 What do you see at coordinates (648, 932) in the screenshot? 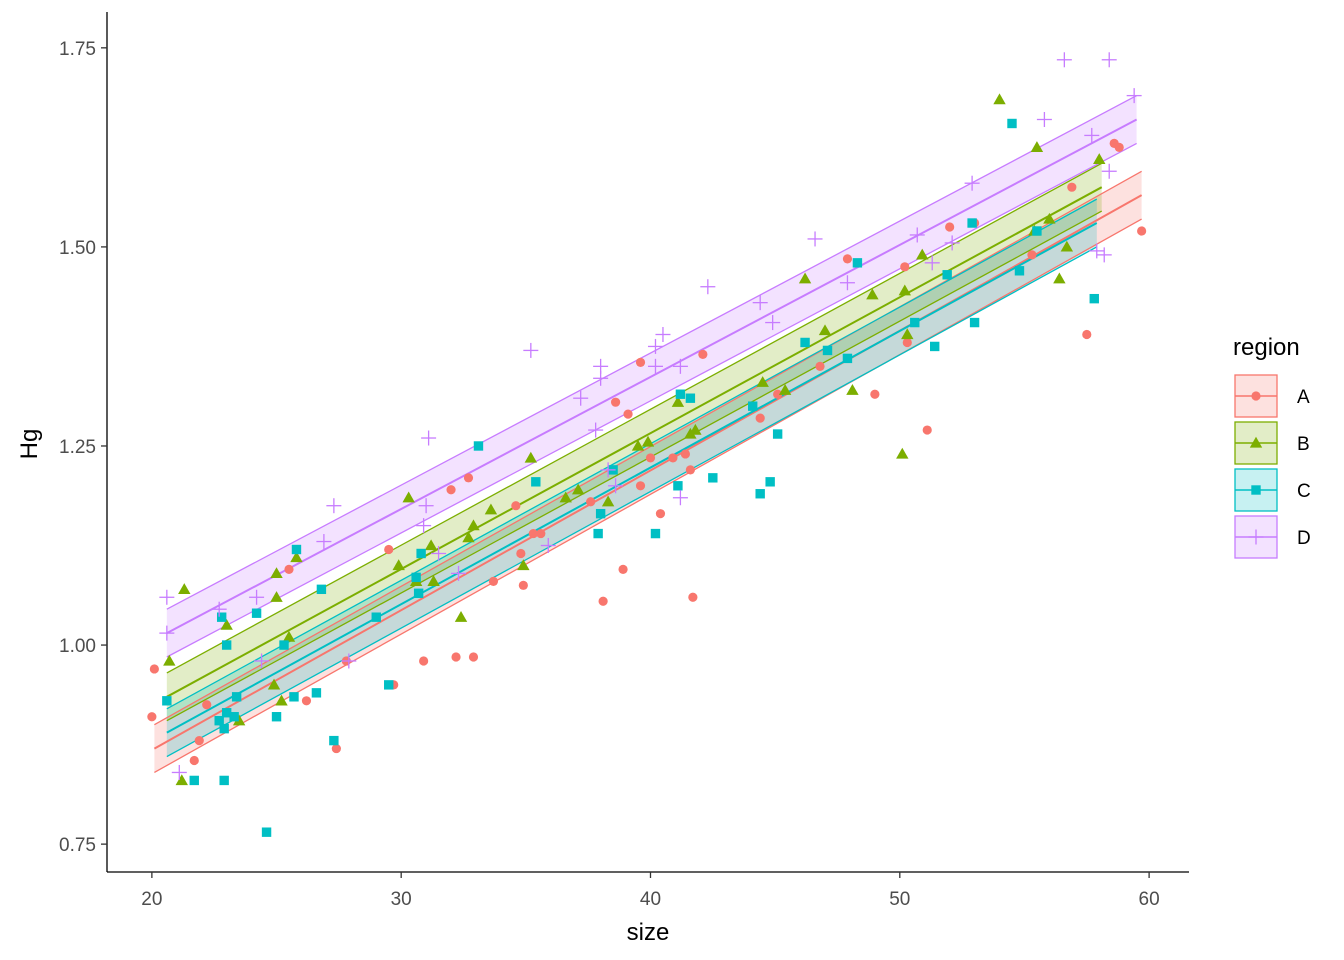
I see `x-axis-title: size` at bounding box center [648, 932].